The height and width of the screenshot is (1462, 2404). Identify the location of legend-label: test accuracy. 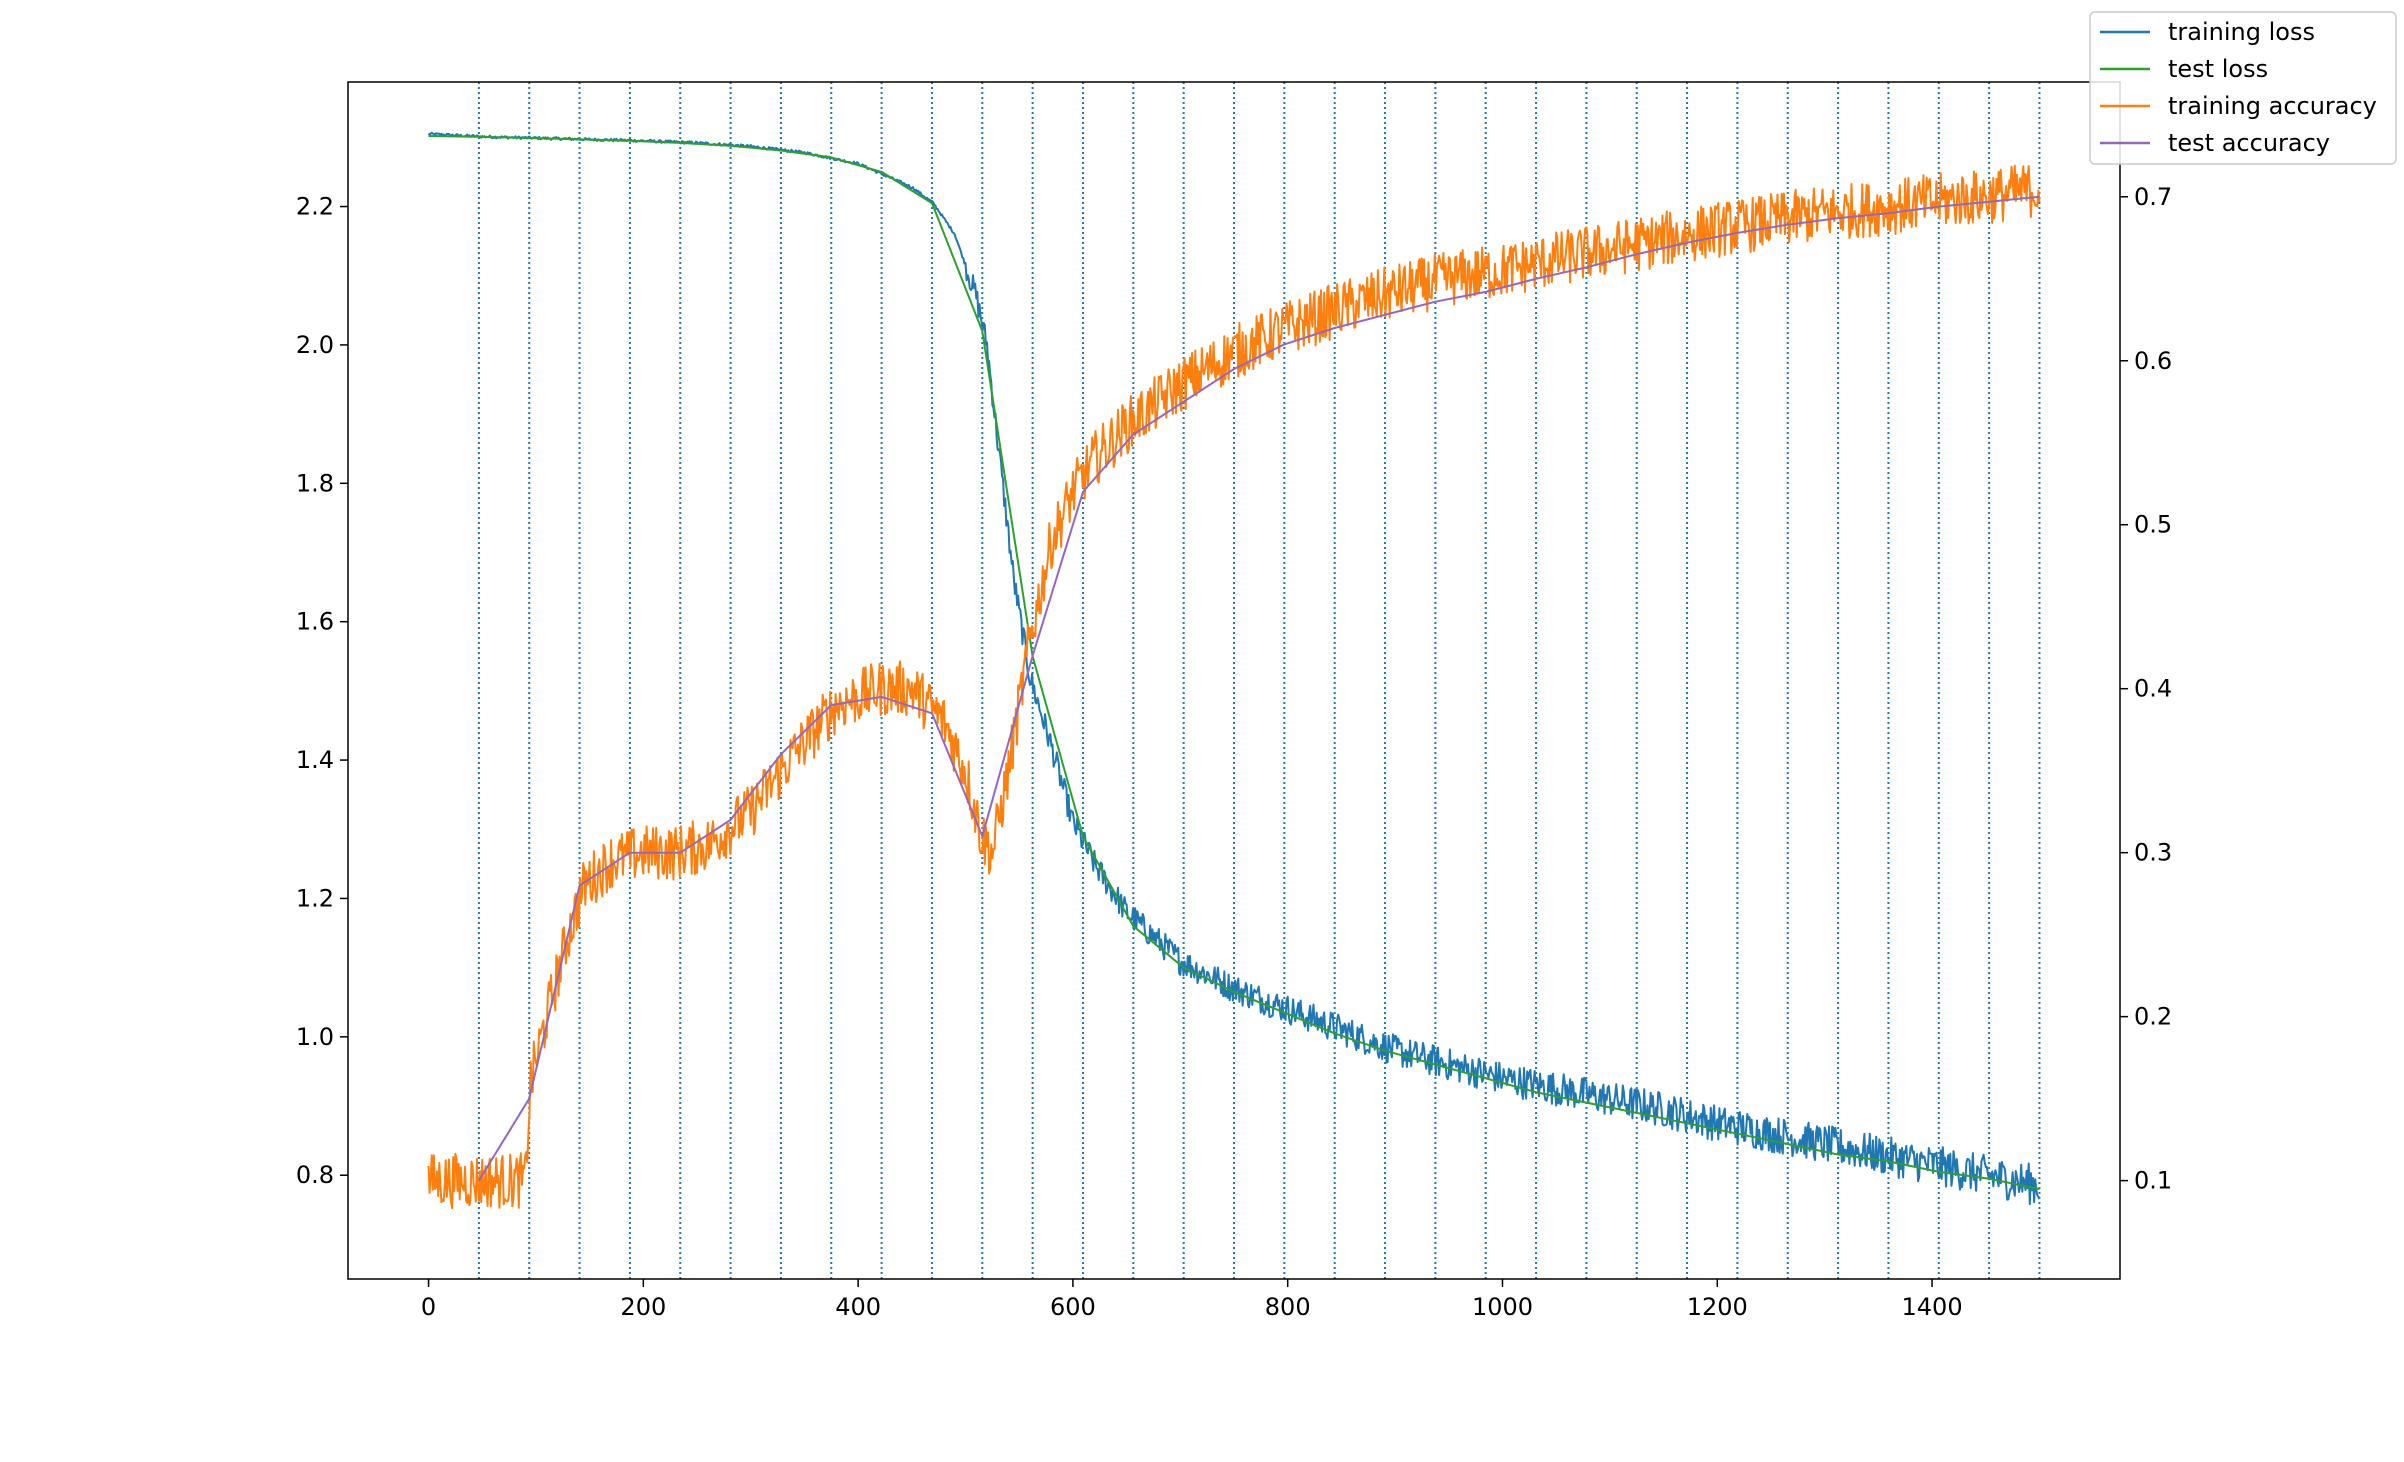
(2249, 143).